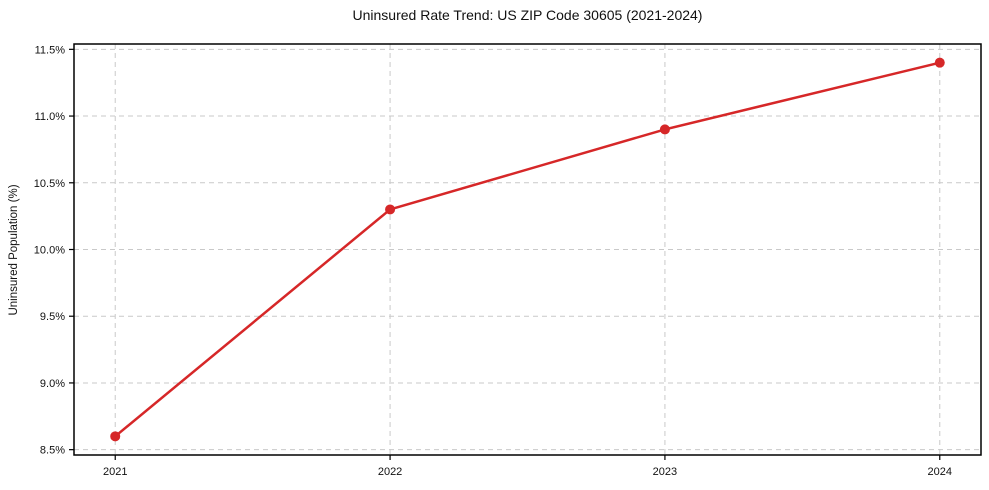 The width and height of the screenshot is (989, 490). I want to click on y-tick-label: 9.0%, so click(52, 384).